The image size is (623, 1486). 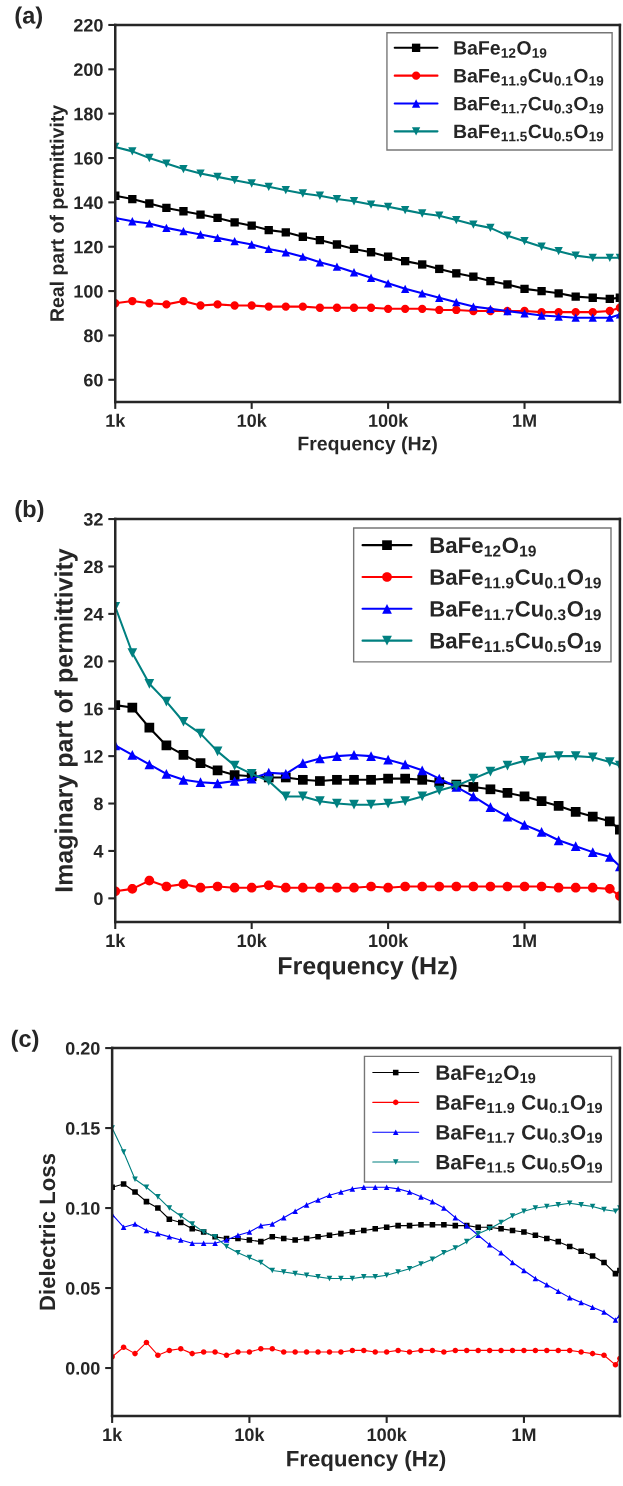 What do you see at coordinates (82, 1128) in the screenshot?
I see `y-tick-label: 0.15` at bounding box center [82, 1128].